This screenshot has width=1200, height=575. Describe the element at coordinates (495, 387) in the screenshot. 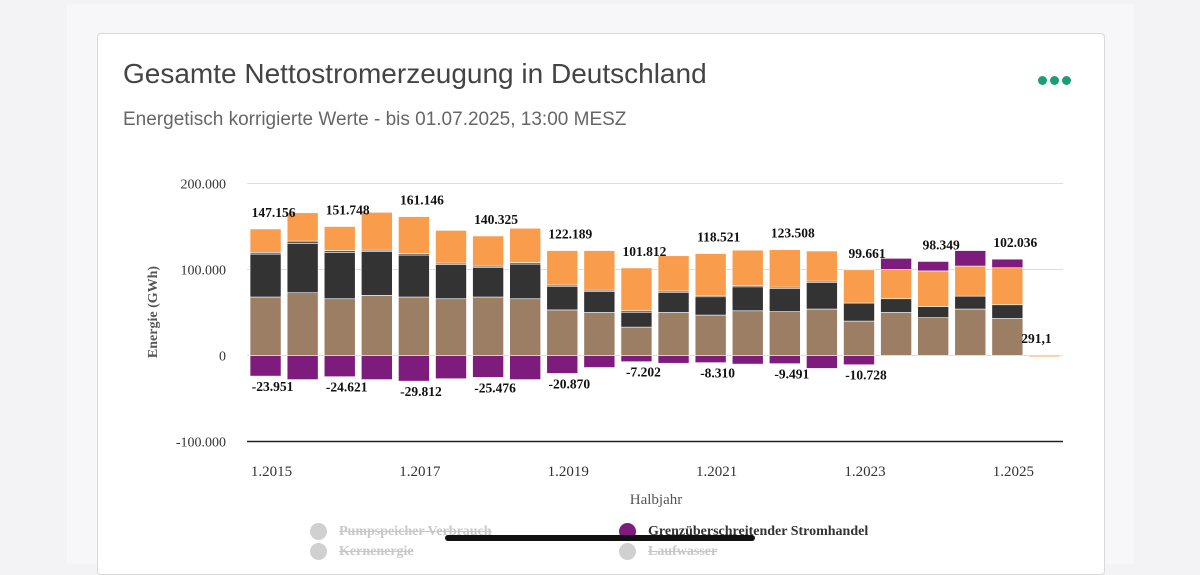

I see `bottom-value-label: -25.476` at that location.